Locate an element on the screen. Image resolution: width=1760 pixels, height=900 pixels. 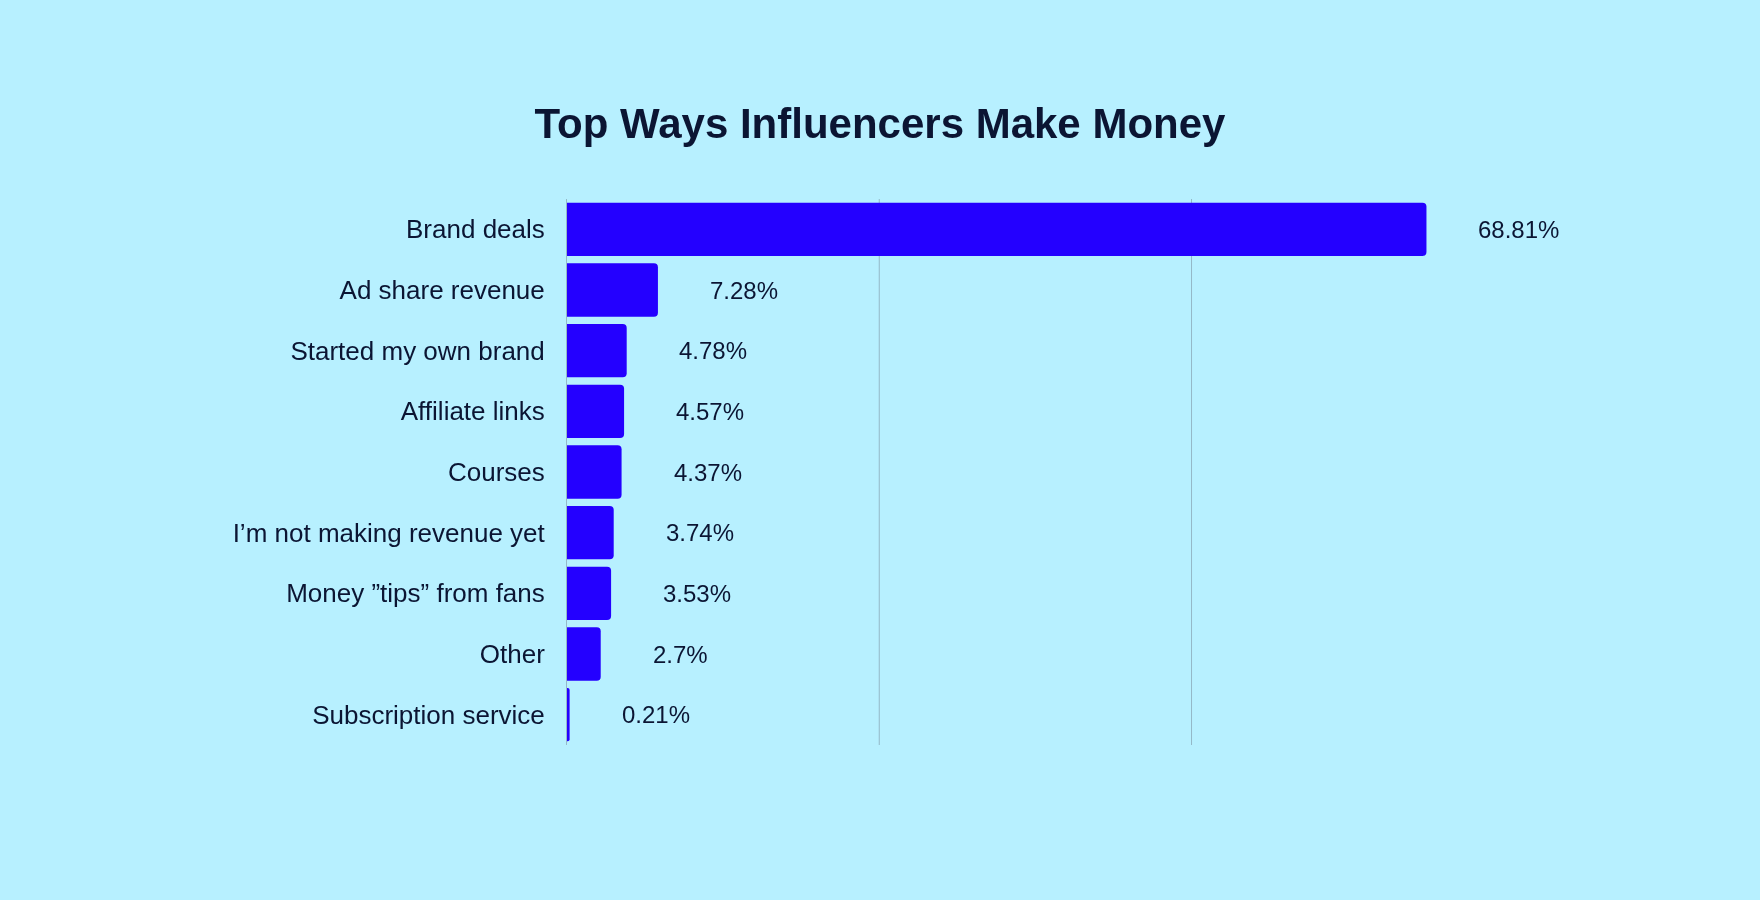
y-tick-label: Started my own brand is located at coordinates (417, 350).